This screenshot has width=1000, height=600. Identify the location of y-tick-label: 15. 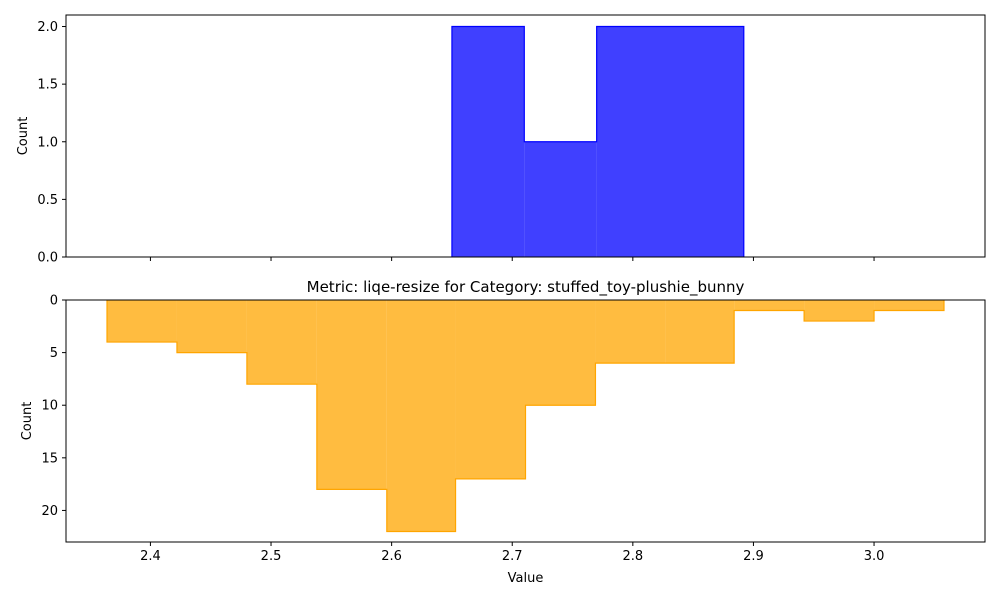
(49, 458).